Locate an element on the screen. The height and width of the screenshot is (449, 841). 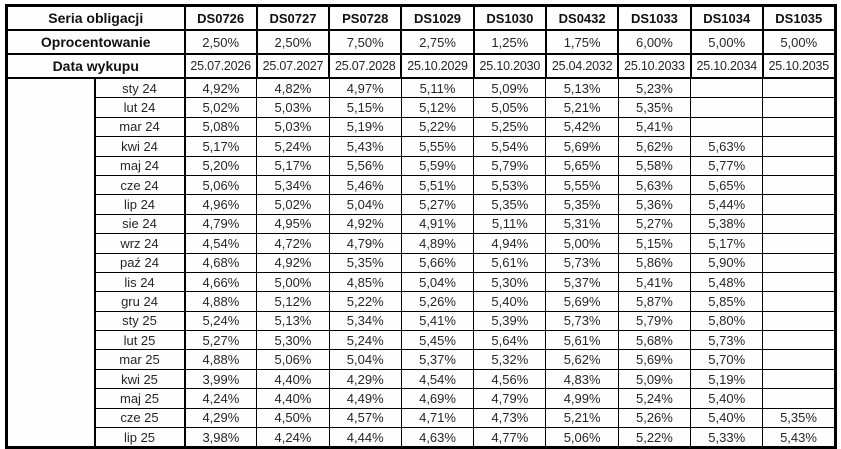
yield-value-cell: 5,35% is located at coordinates (365, 262).